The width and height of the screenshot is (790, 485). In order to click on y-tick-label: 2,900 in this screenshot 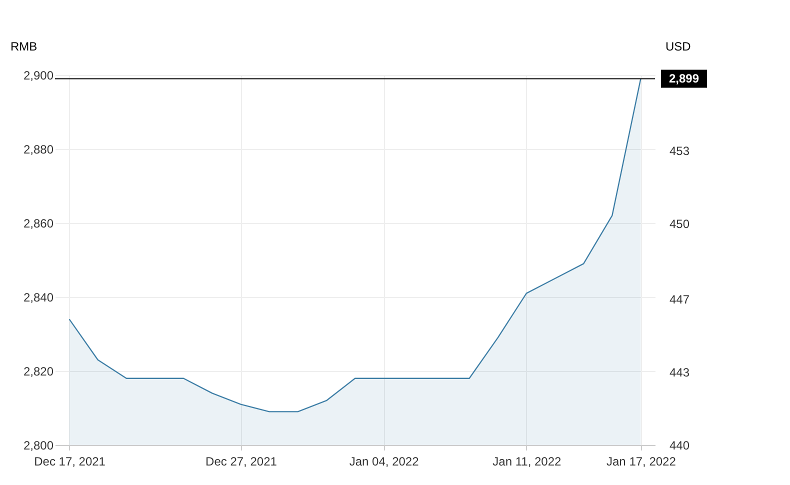, I will do `click(38, 75)`.